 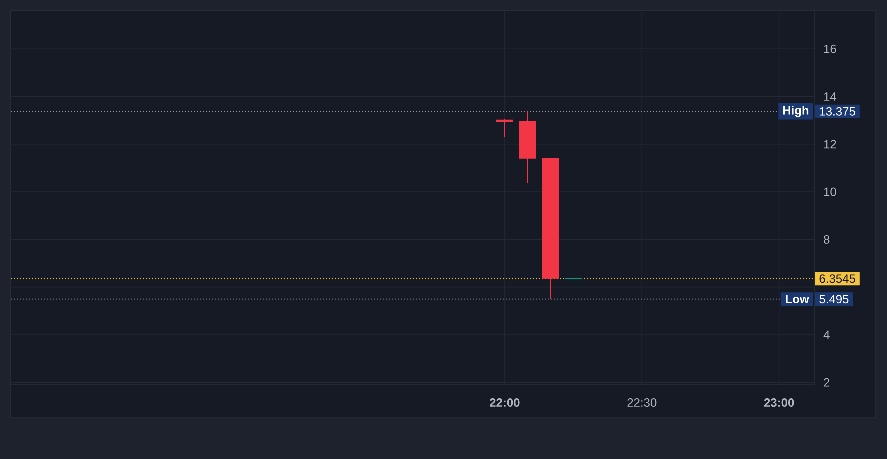 What do you see at coordinates (798, 299) in the screenshot?
I see `ref-line-label: Low` at bounding box center [798, 299].